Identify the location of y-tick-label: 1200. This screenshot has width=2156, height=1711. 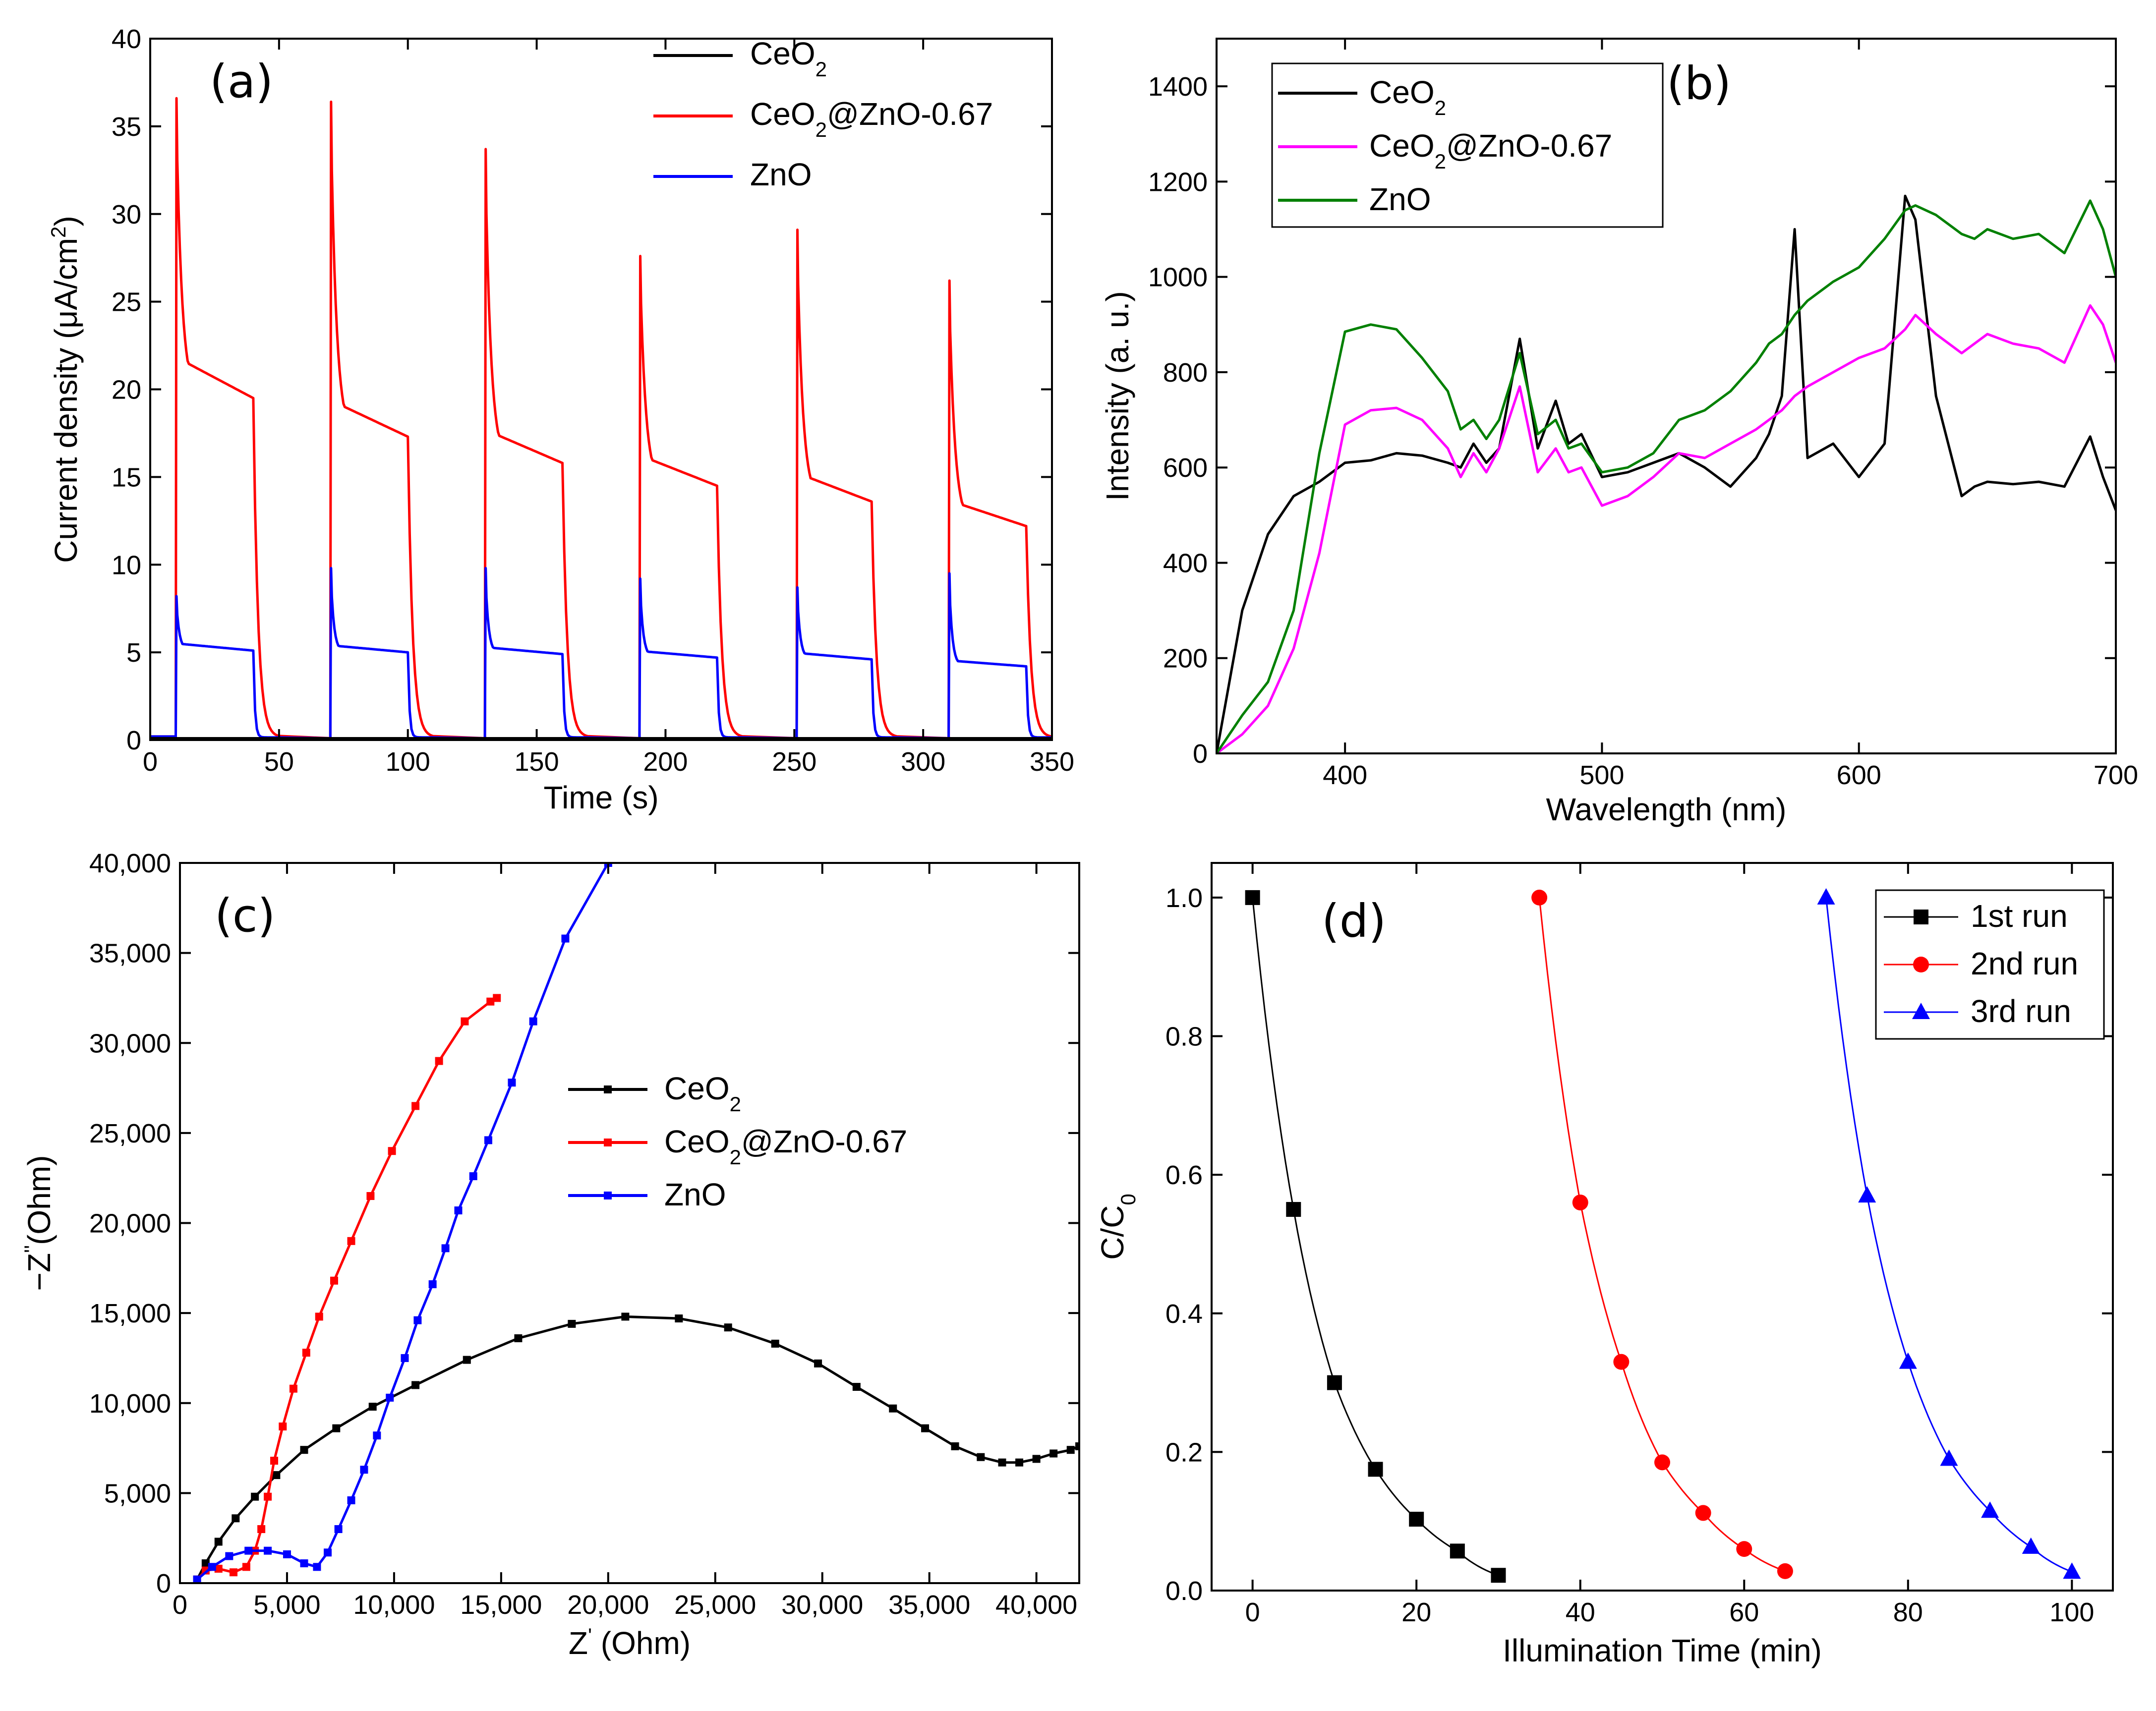
(1178, 182).